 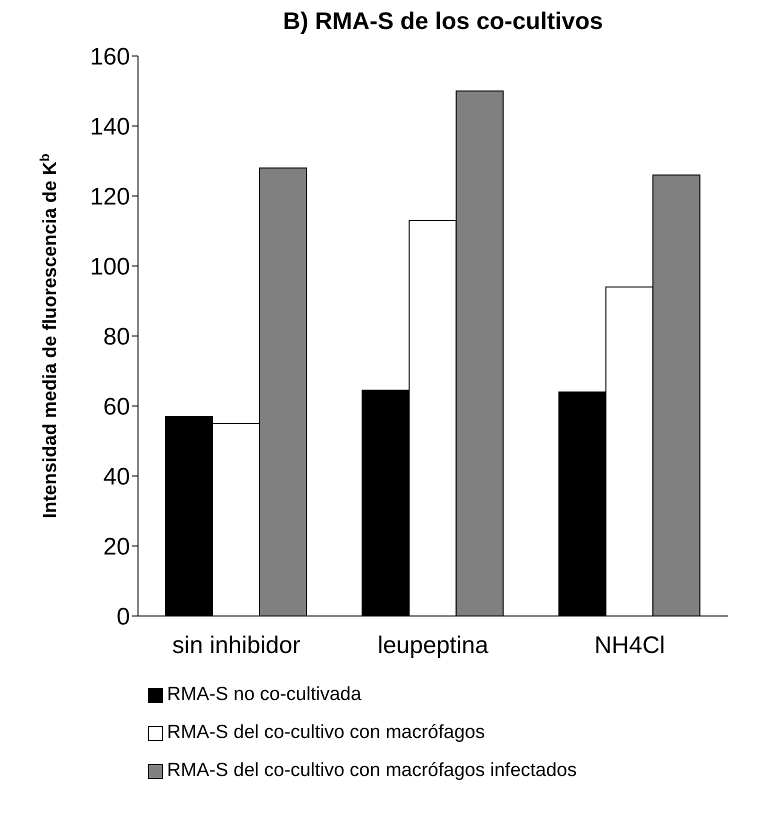 I want to click on x-tick-label: sin inhibidor, so click(x=236, y=646).